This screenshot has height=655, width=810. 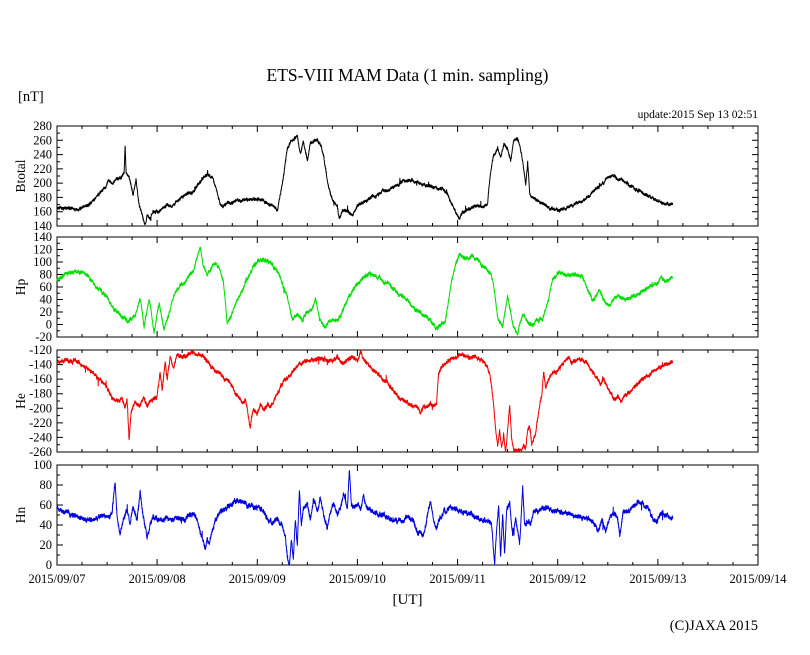 I want to click on x-tick-label: 2015/09/08, so click(x=157, y=579).